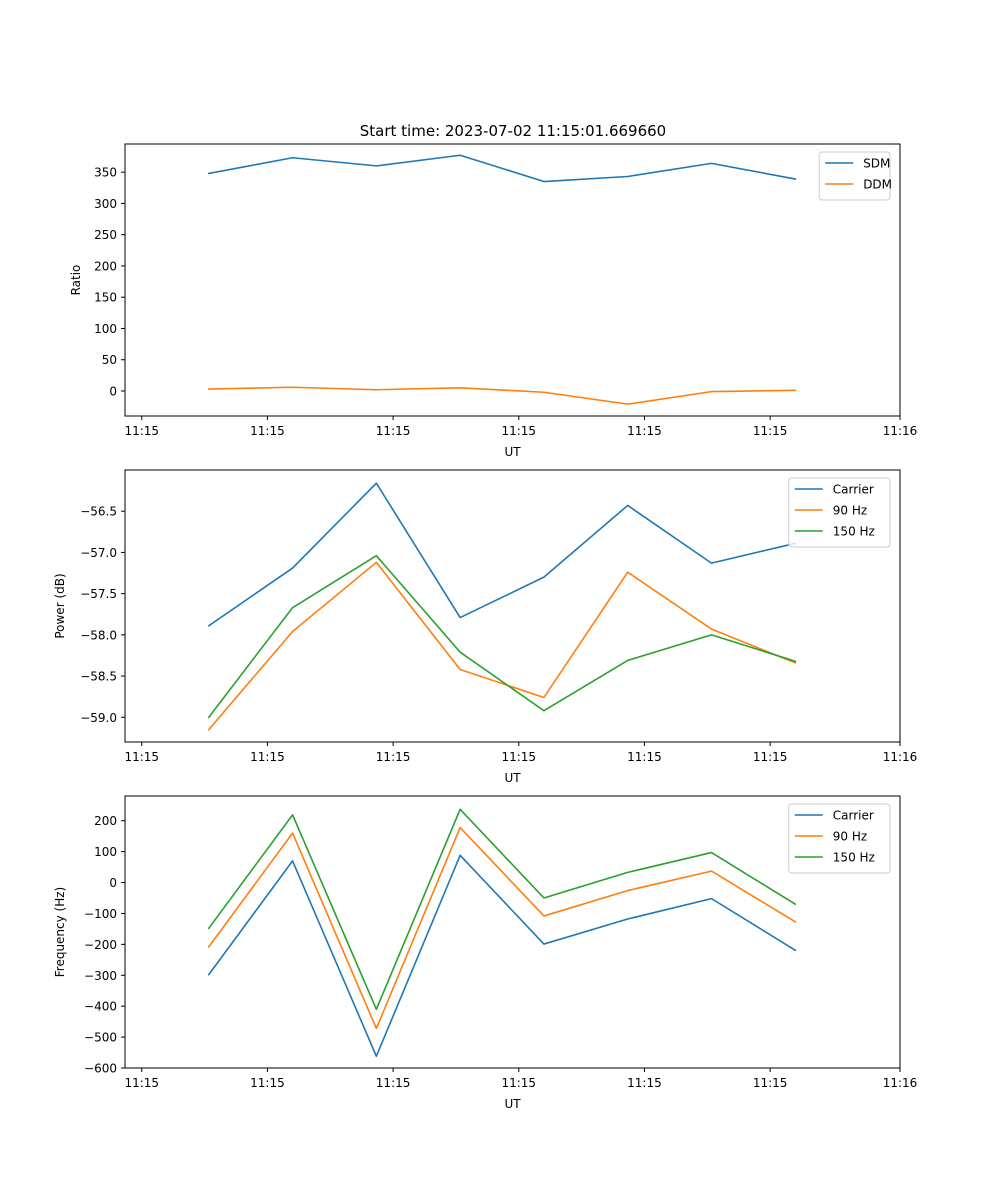 This screenshot has width=1000, height=1200. I want to click on y-axis-label: Power (dB), so click(60, 605).